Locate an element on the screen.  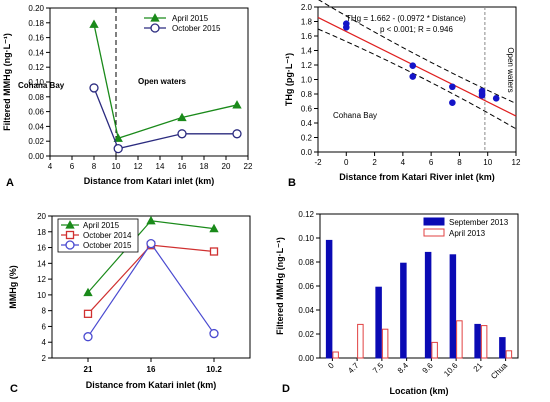
x-tick-label: 14 is located at coordinates (160, 166).